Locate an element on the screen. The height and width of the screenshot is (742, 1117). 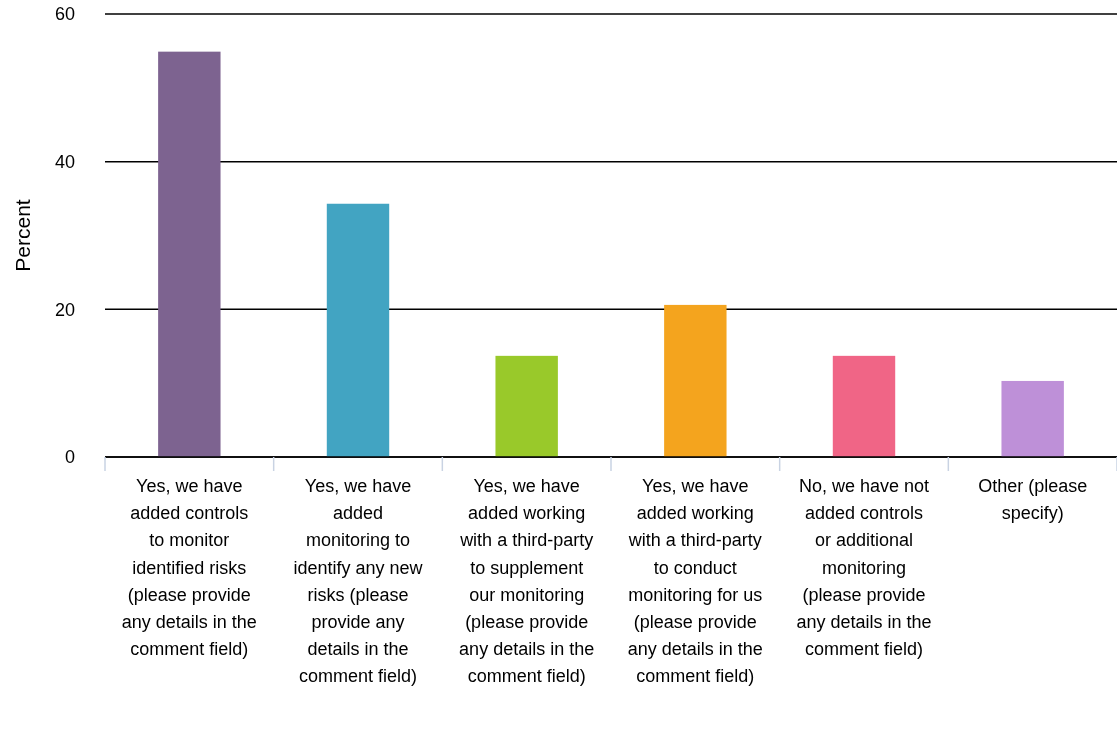
y-tick-label: 40 is located at coordinates (64, 161).